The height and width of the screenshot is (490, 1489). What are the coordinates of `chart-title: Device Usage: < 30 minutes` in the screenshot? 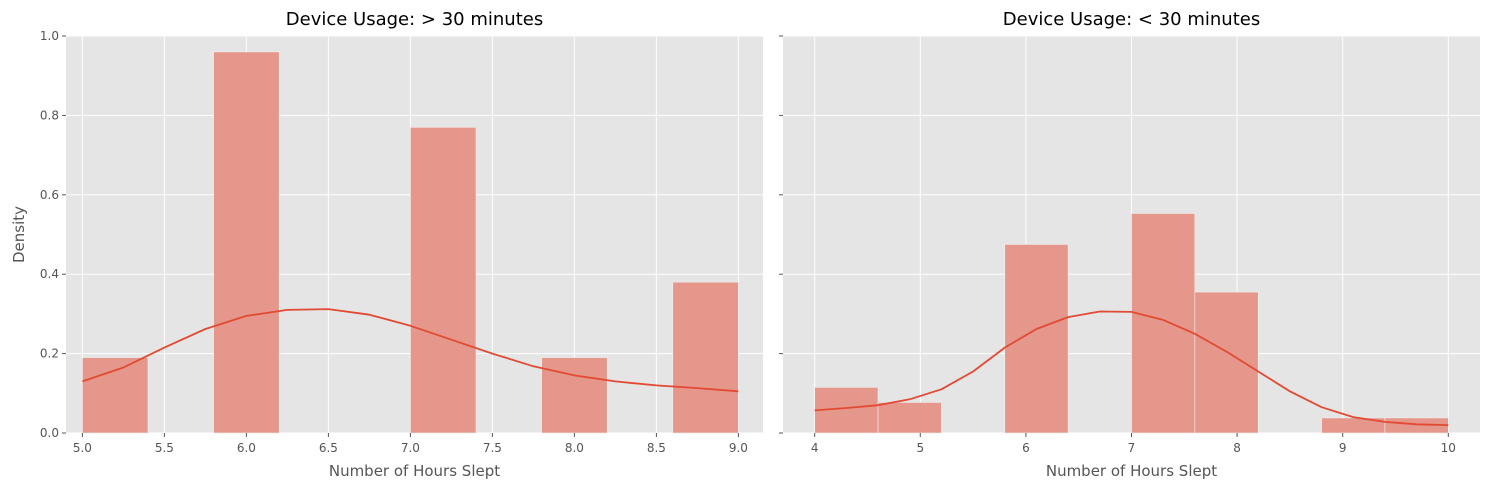 It's located at (1131, 19).